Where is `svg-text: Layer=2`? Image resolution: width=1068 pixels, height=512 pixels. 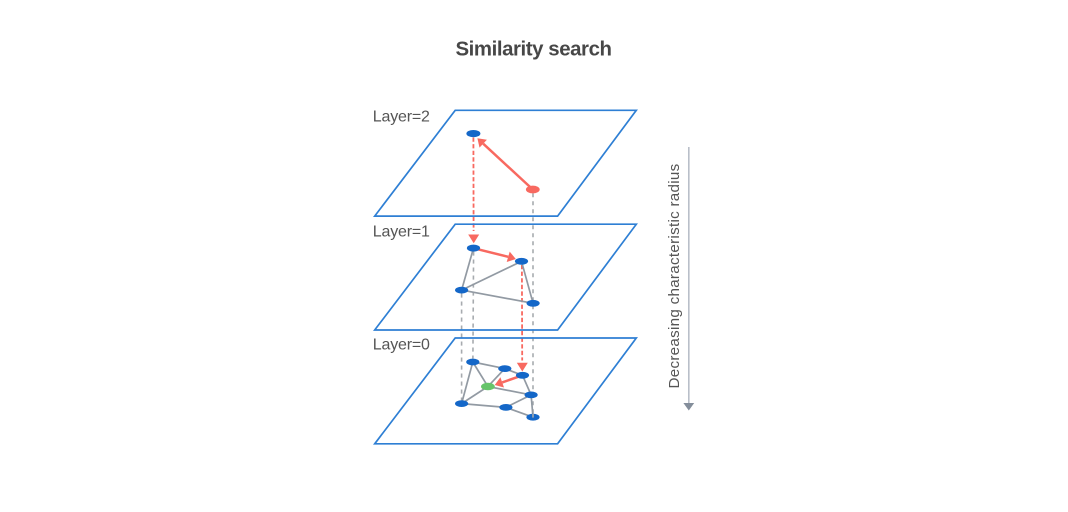
svg-text: Layer=2 is located at coordinates (401, 116).